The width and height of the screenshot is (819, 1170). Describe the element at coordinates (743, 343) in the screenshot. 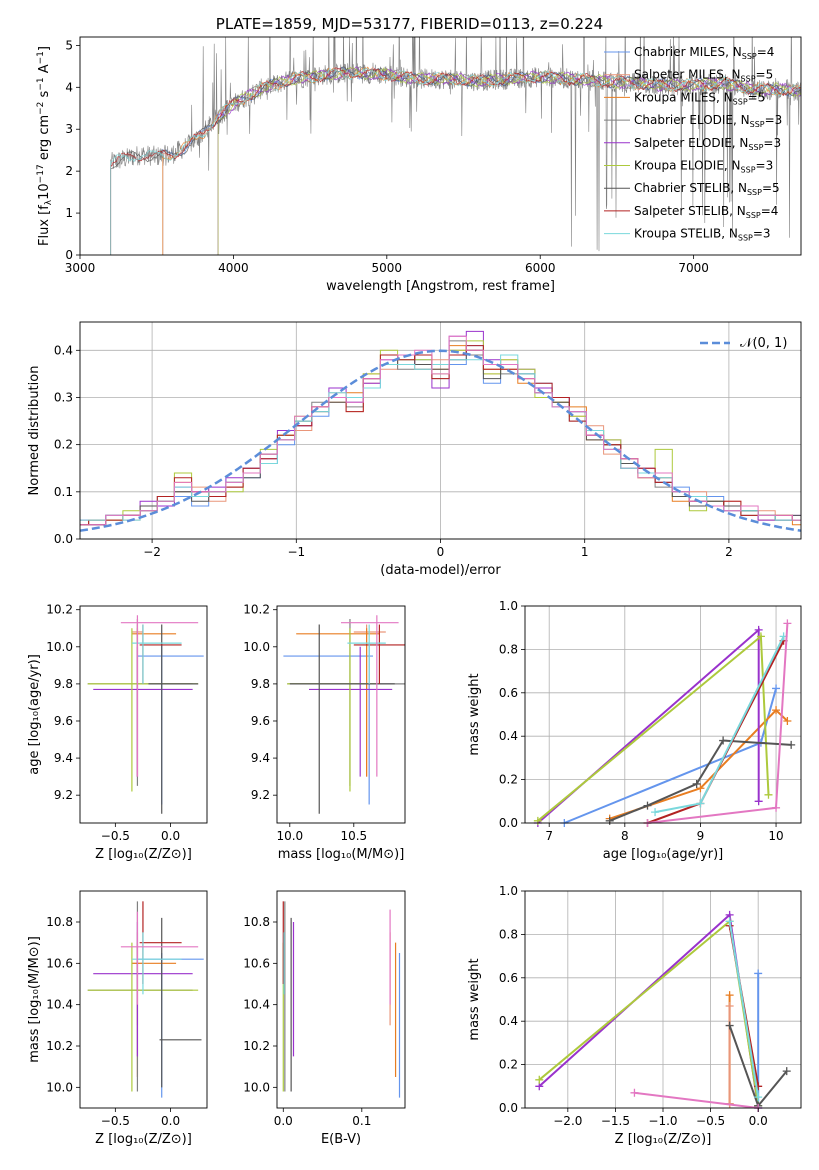

I see `legend: 𝒩(0, 1)` at that location.